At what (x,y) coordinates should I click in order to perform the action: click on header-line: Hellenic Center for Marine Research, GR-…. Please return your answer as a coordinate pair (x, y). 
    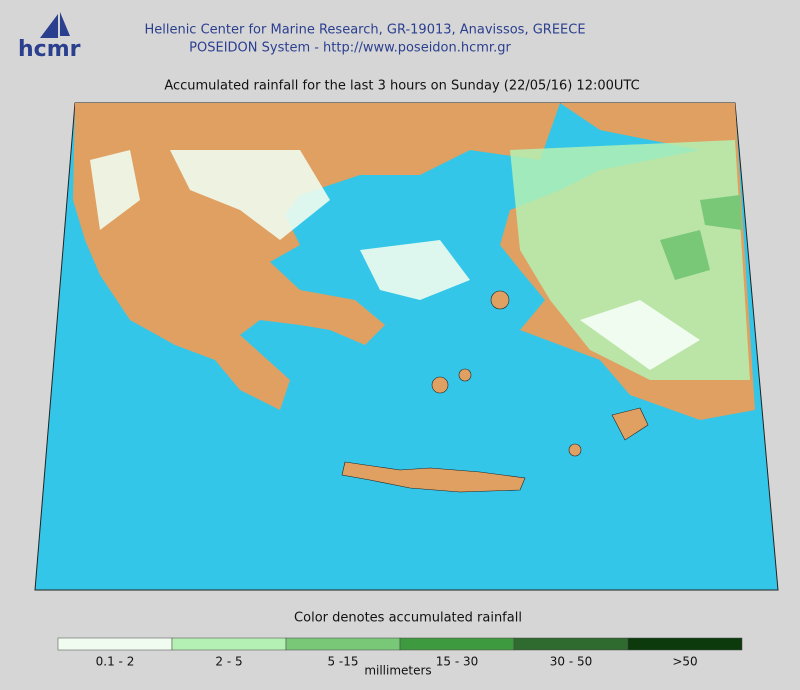
    Looking at the image, I should click on (364, 30).